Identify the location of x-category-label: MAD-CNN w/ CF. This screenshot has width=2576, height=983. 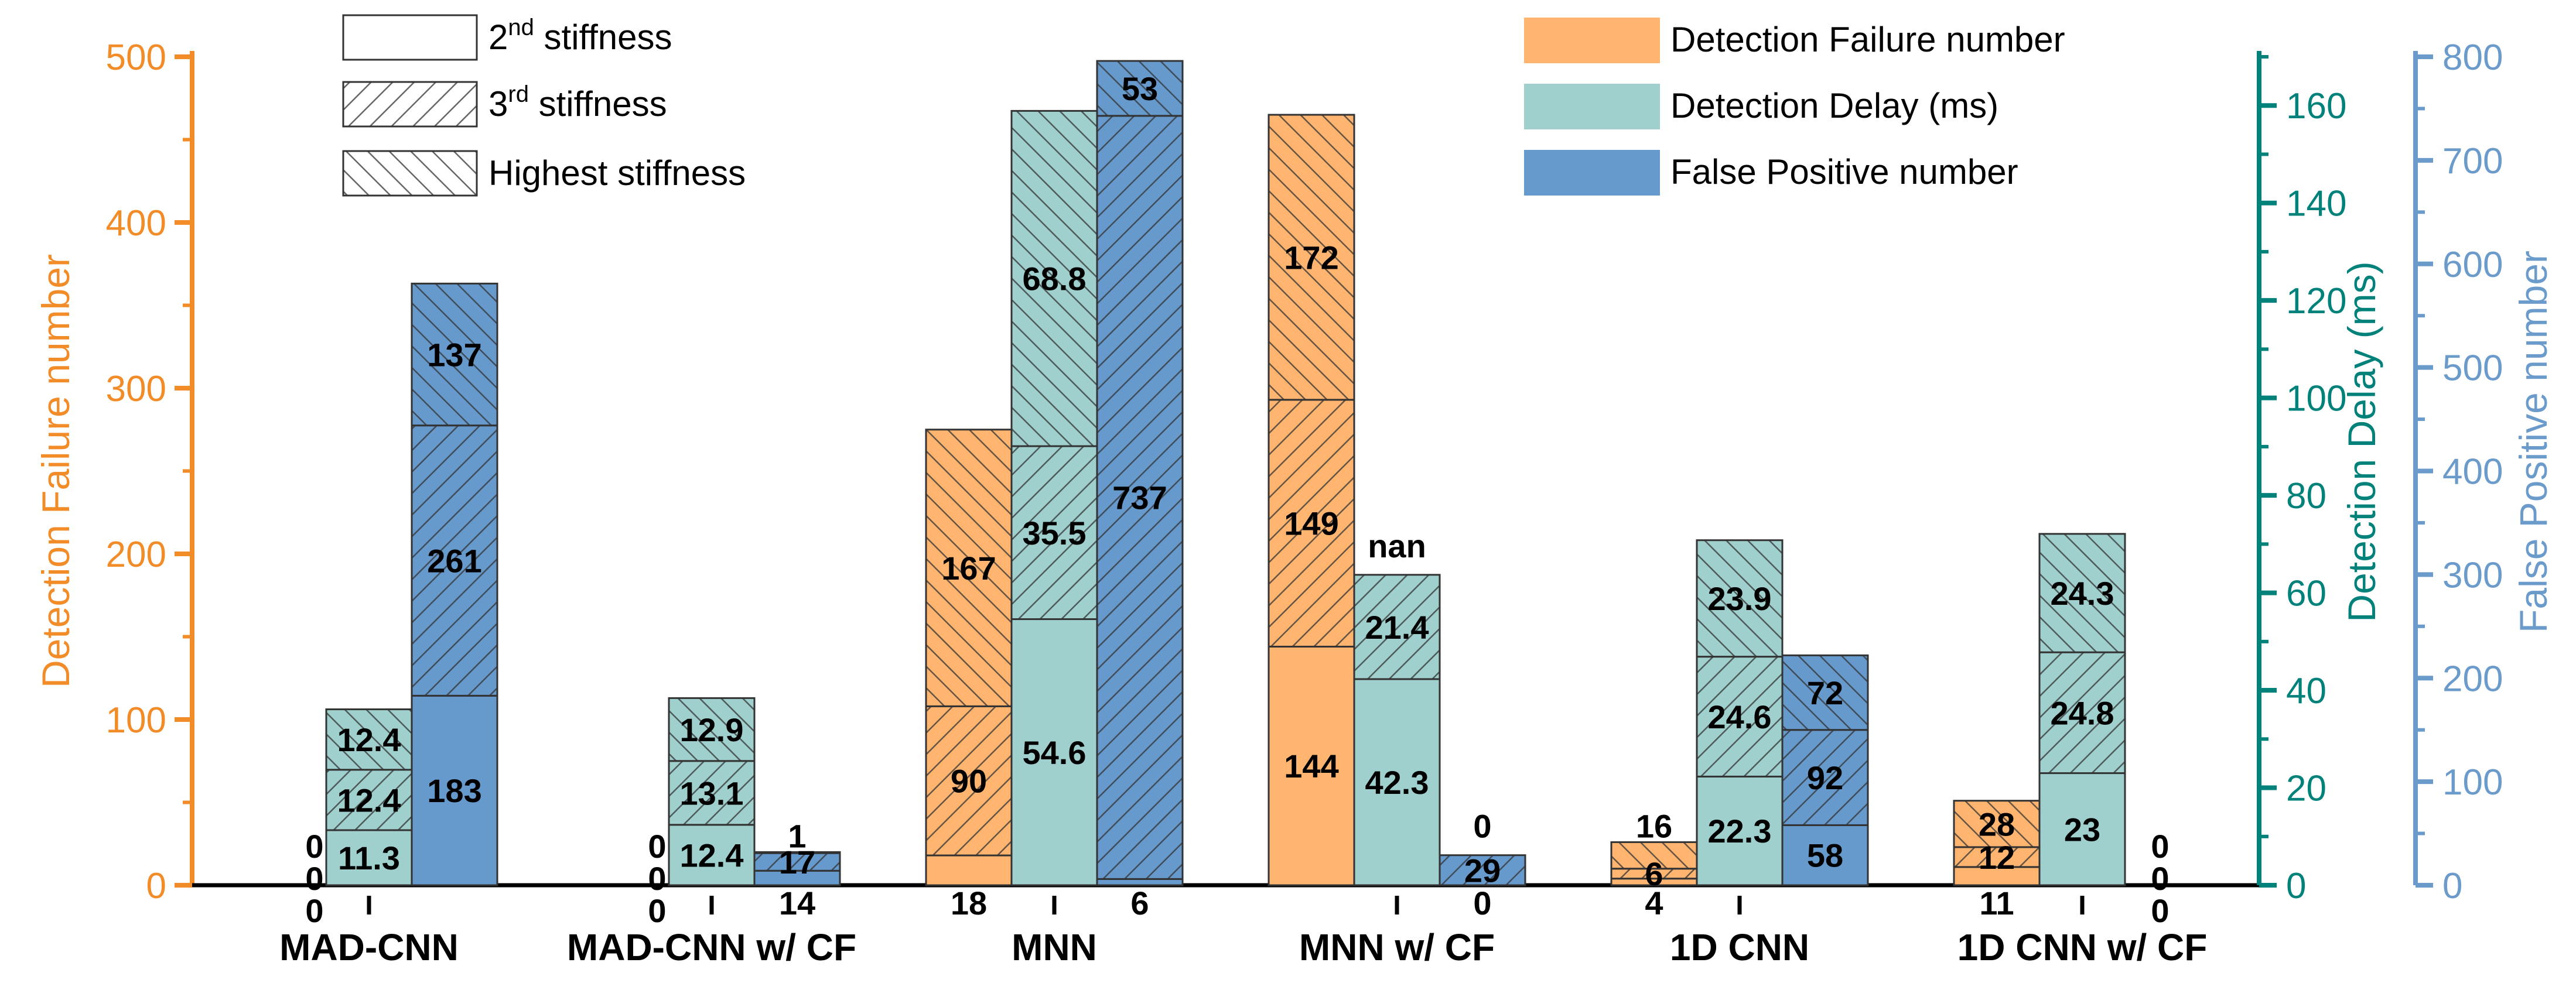
(711, 947).